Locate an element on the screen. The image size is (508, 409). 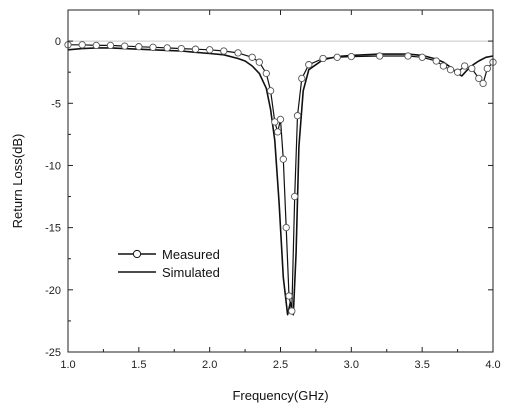
y-axis-title: Return Loss(dB) is located at coordinates (17, 181).